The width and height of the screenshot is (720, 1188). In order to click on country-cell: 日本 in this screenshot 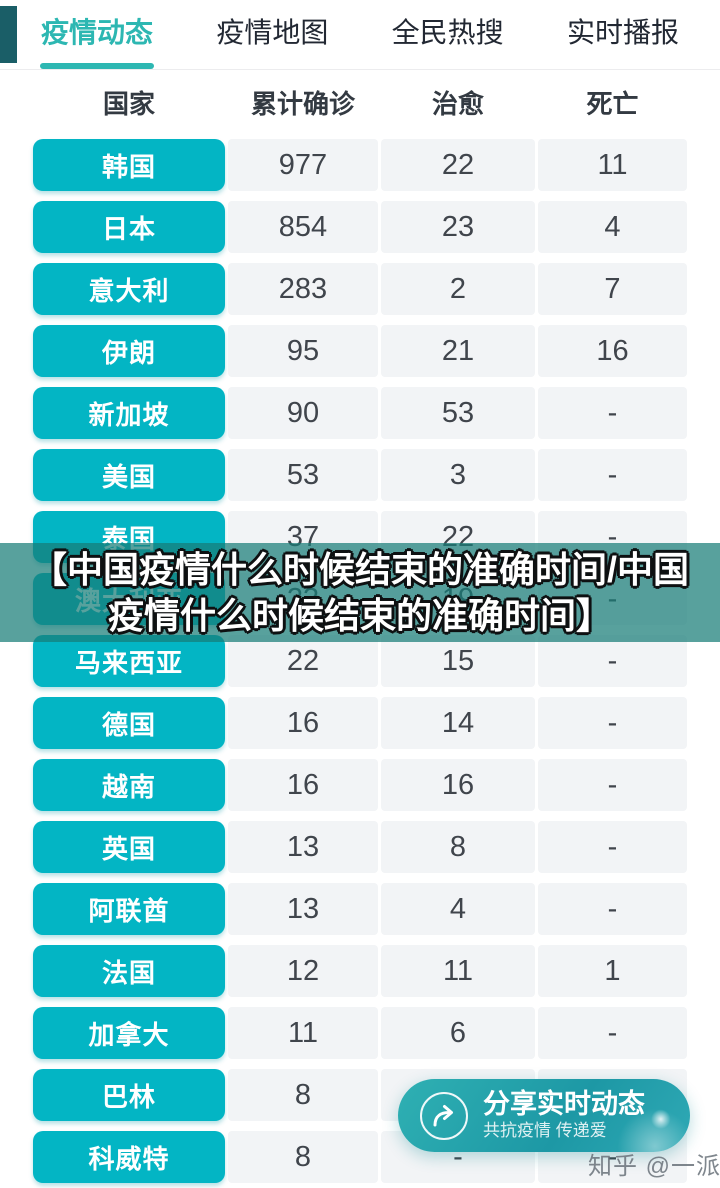, I will do `click(129, 227)`.